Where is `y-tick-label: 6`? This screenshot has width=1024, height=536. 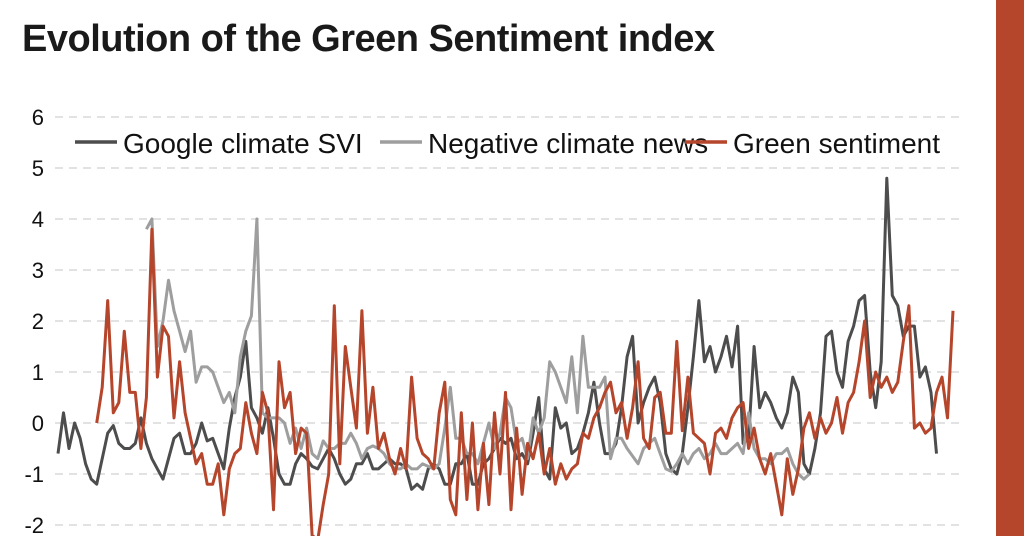 y-tick-label: 6 is located at coordinates (38, 117).